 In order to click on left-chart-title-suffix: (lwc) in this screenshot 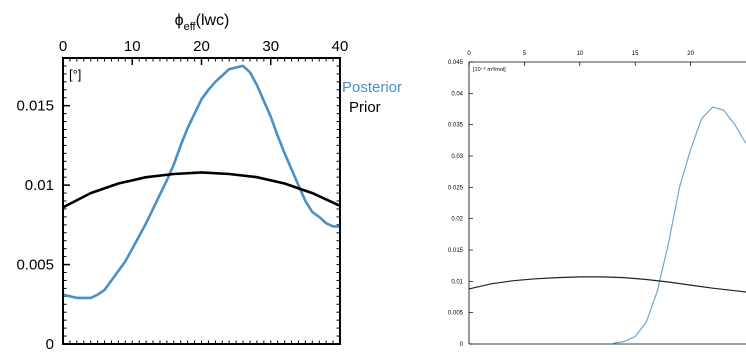, I will do `click(213, 20)`.